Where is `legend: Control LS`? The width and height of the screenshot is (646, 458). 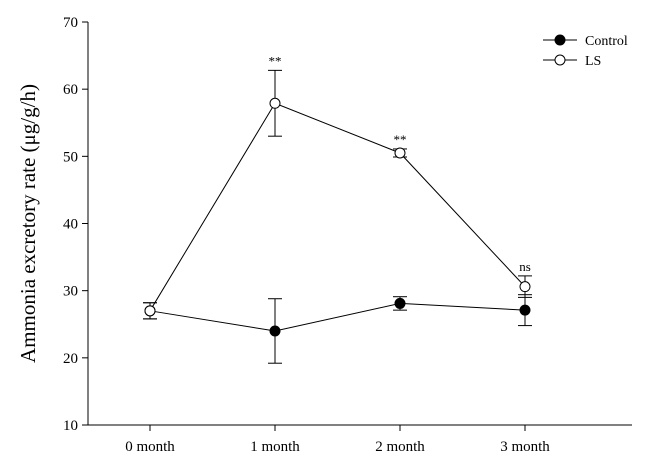 legend: Control LS is located at coordinates (585, 51).